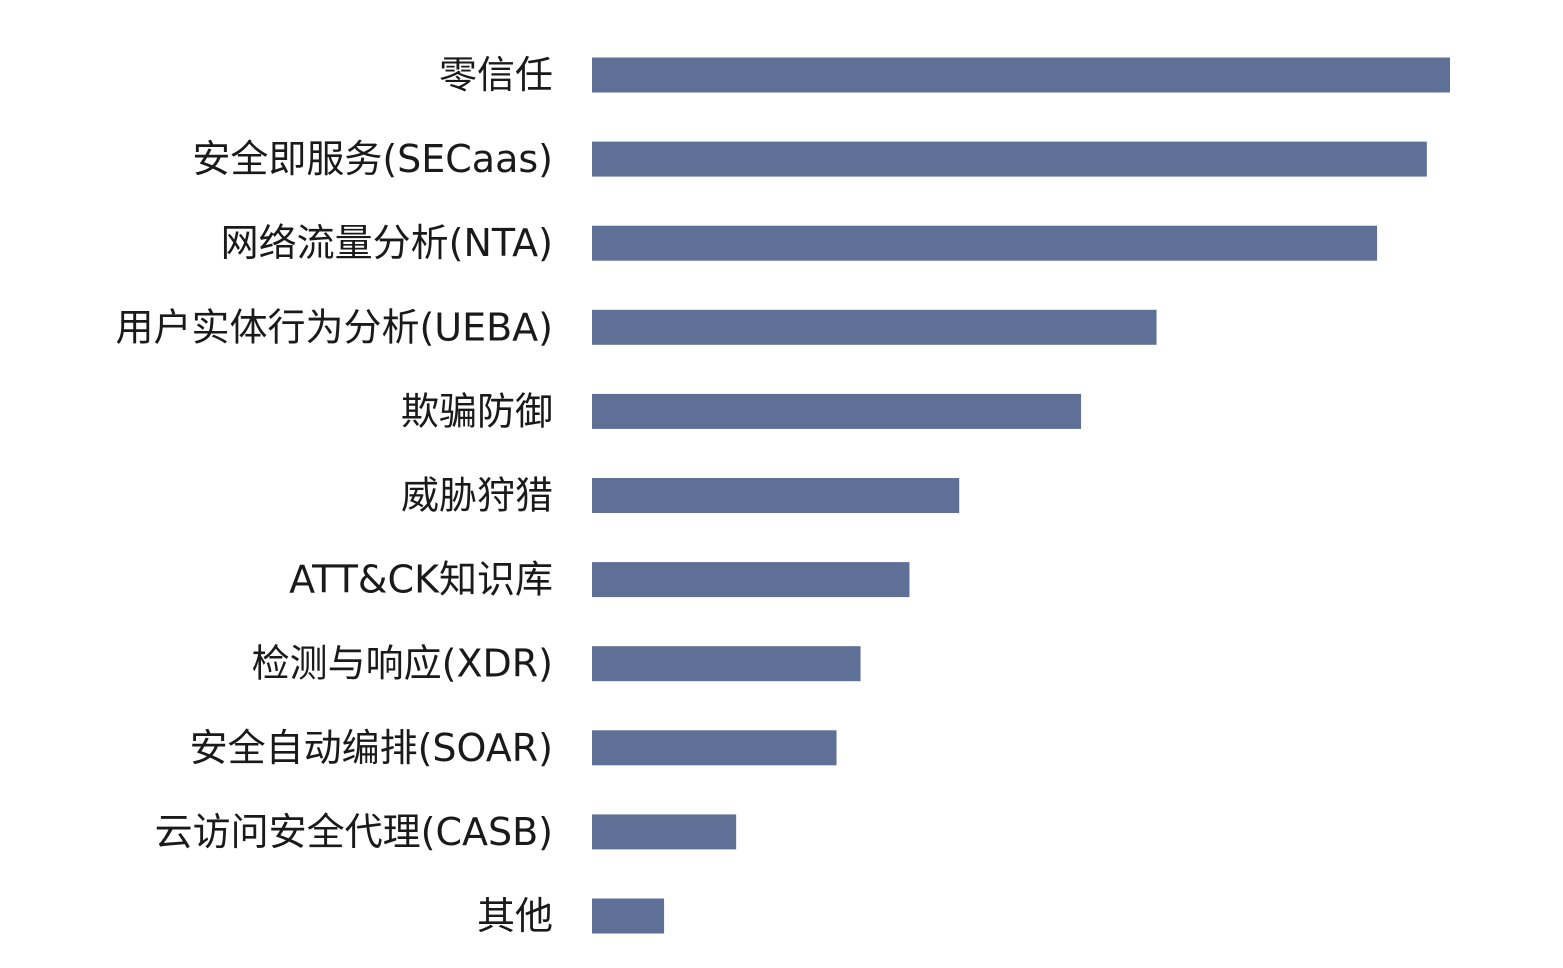 The height and width of the screenshot is (968, 1563). Describe the element at coordinates (515, 916) in the screenshot. I see `category-label-10: 其他` at that location.